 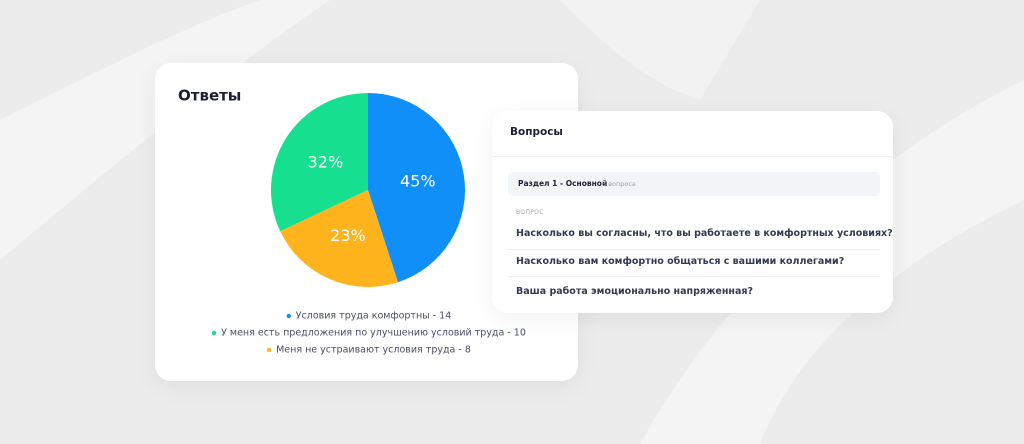 What do you see at coordinates (660, 50) in the screenshot?
I see `bg-shape` at bounding box center [660, 50].